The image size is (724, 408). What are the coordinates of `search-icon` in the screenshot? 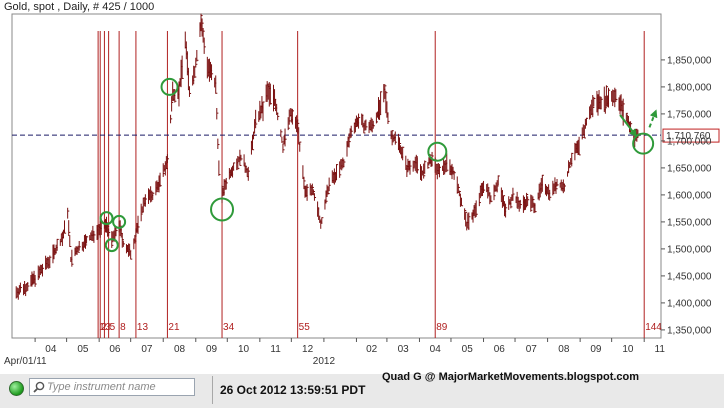 It's located at (39, 387).